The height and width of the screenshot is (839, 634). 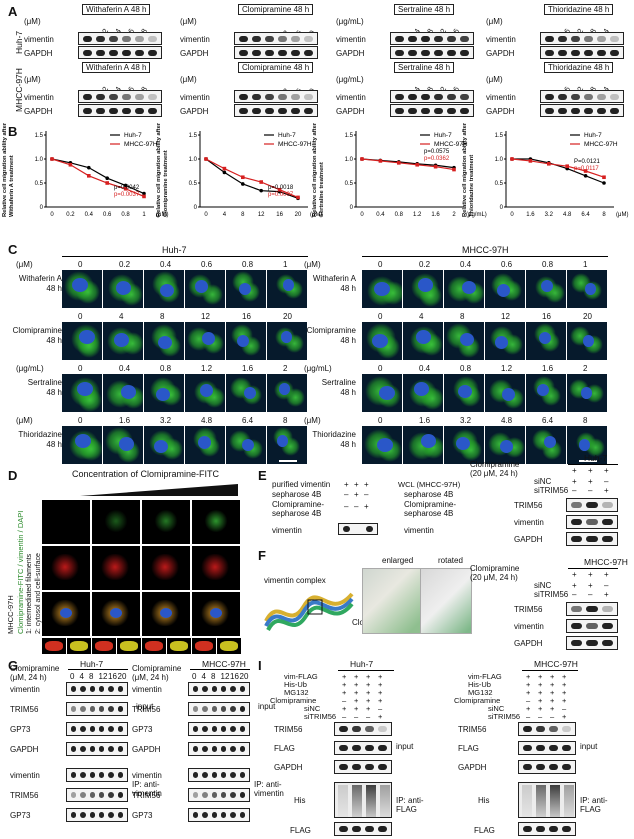 What do you see at coordinates (585, 368) in the screenshot?
I see `dose-label: 2` at bounding box center [585, 368].